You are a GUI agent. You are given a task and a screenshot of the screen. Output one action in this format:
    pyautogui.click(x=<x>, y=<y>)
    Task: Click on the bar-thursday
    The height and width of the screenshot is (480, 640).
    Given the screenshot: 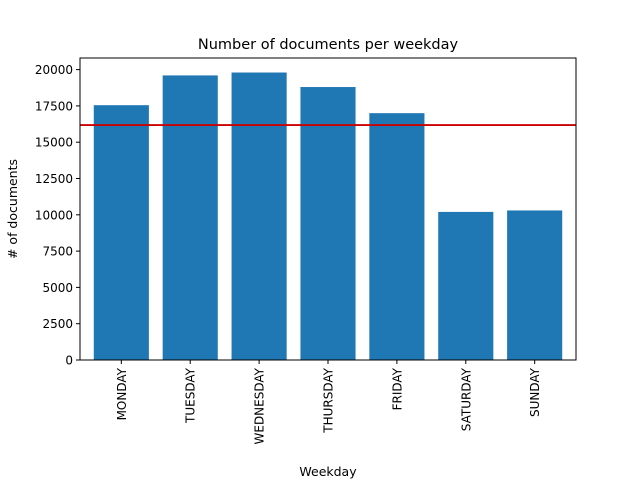 What is the action you would take?
    pyautogui.click(x=328, y=224)
    